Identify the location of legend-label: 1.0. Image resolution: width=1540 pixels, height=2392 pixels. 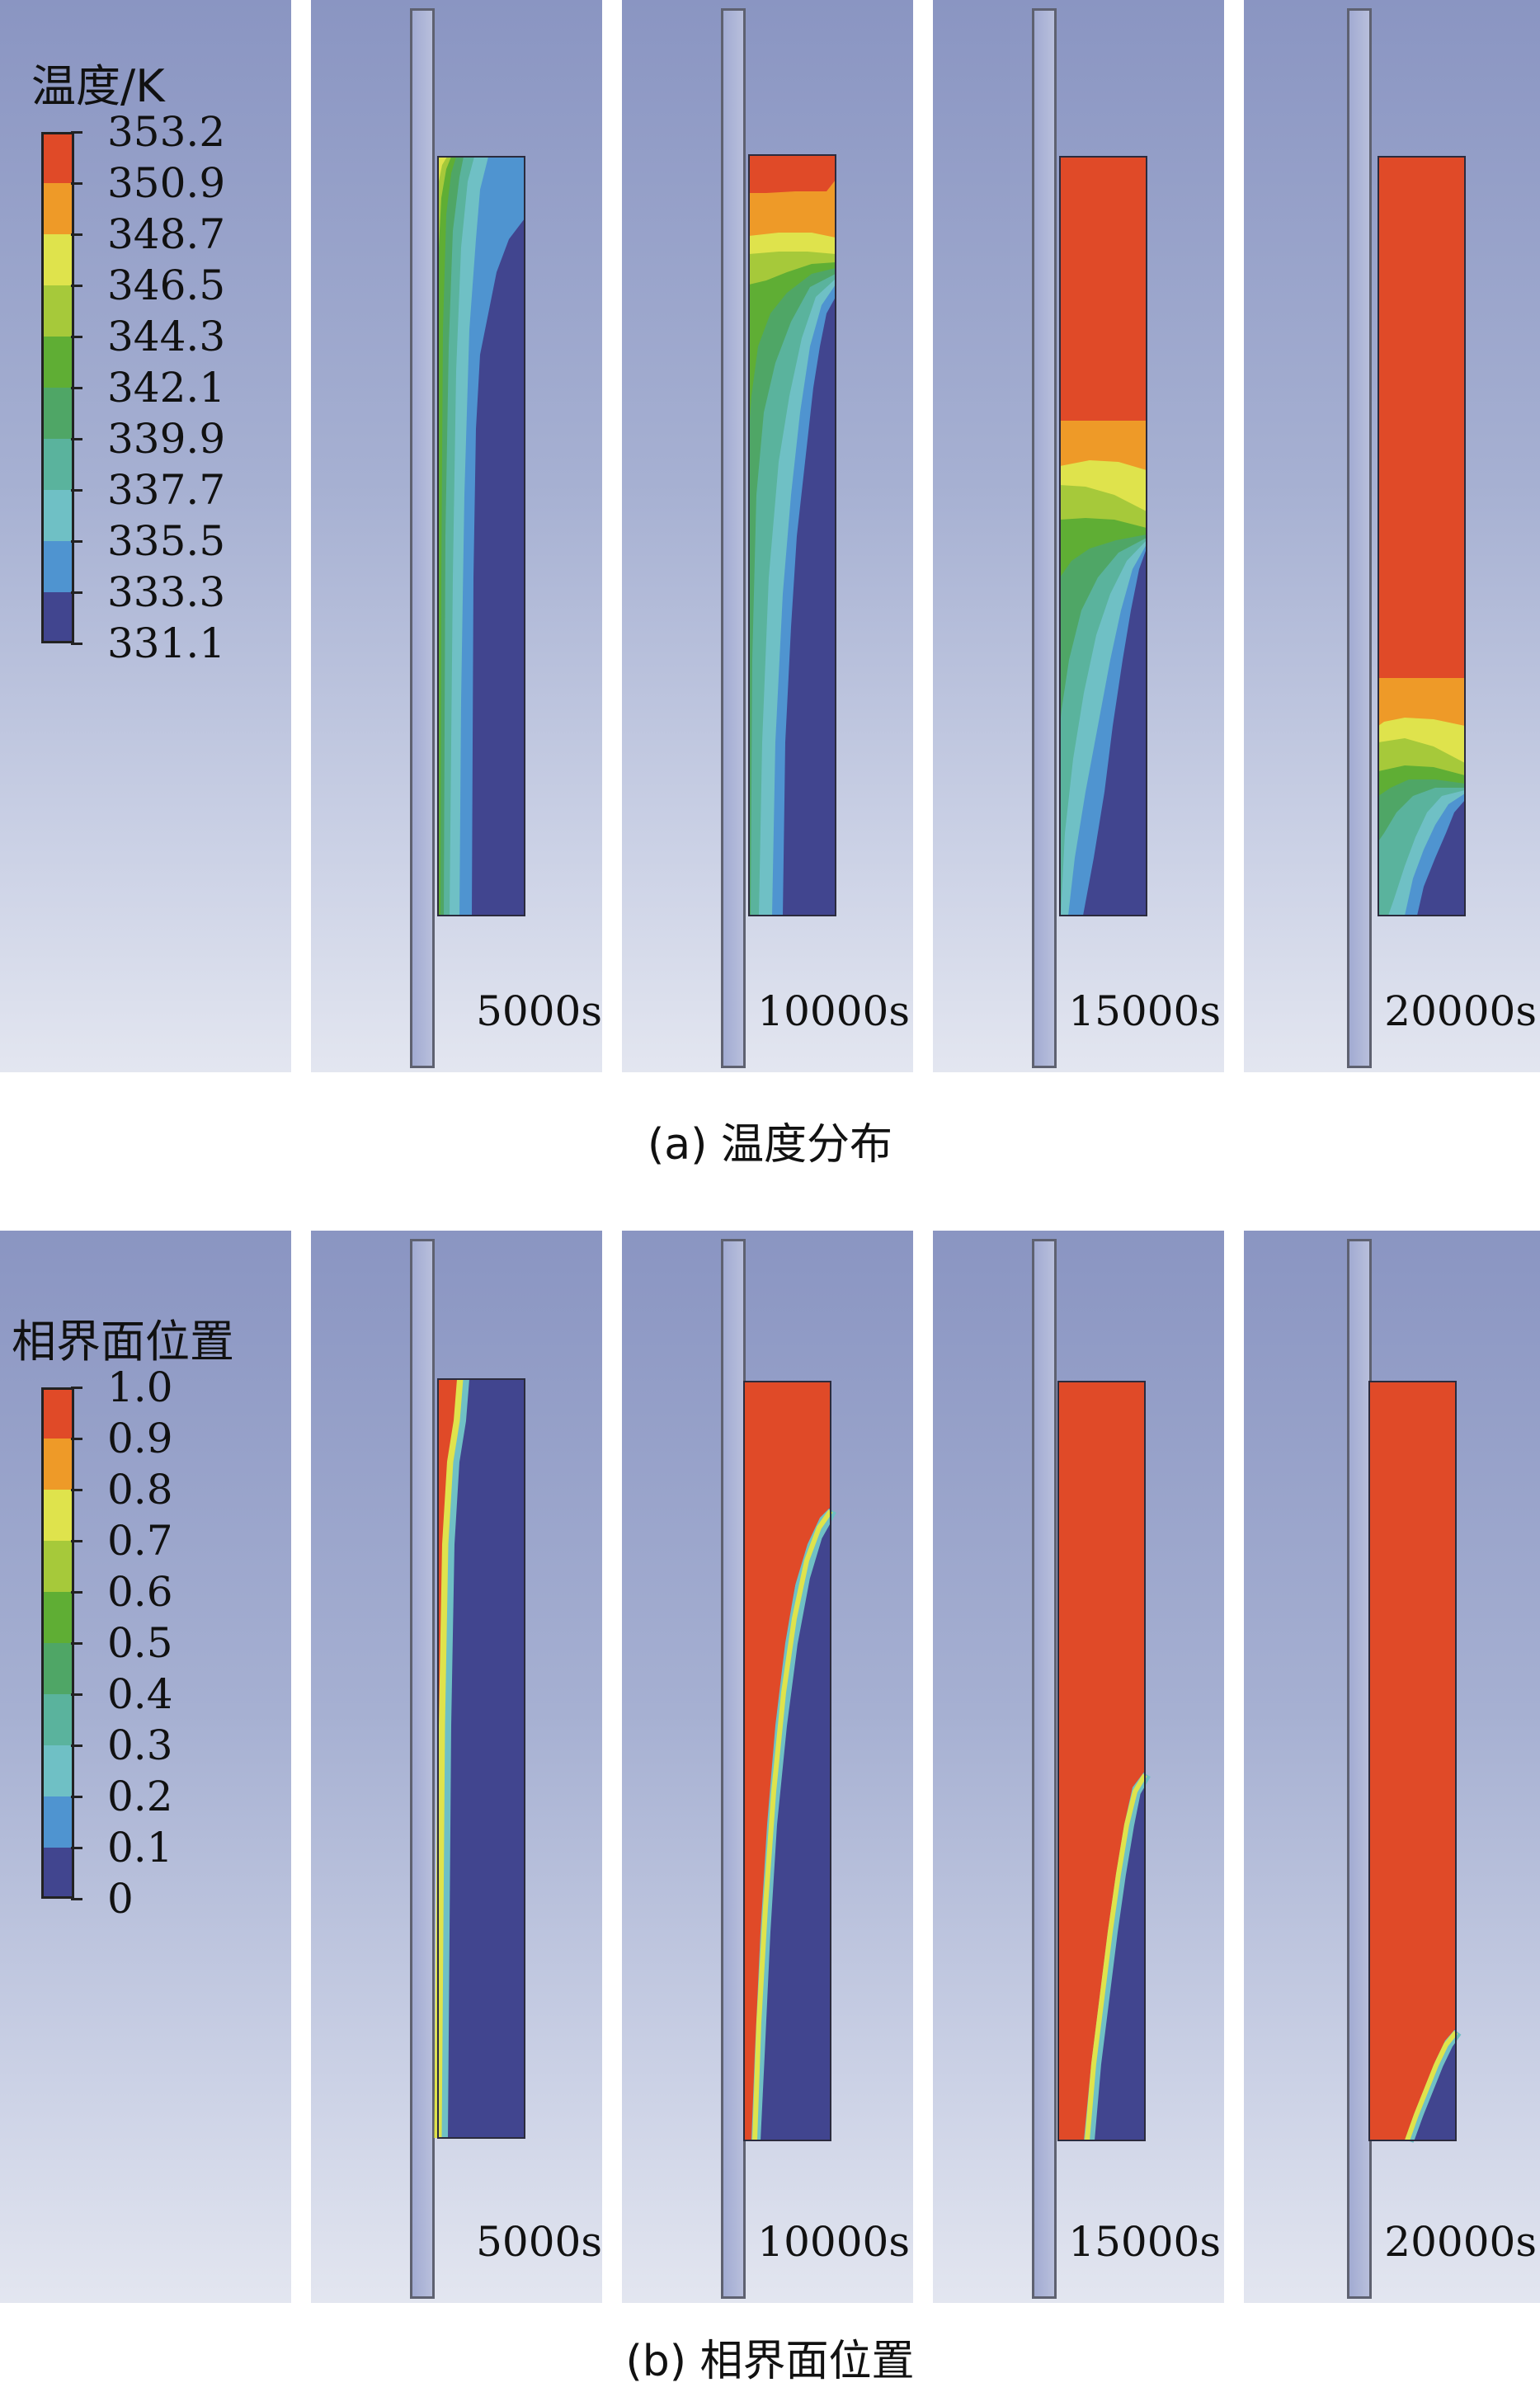
(140, 1387).